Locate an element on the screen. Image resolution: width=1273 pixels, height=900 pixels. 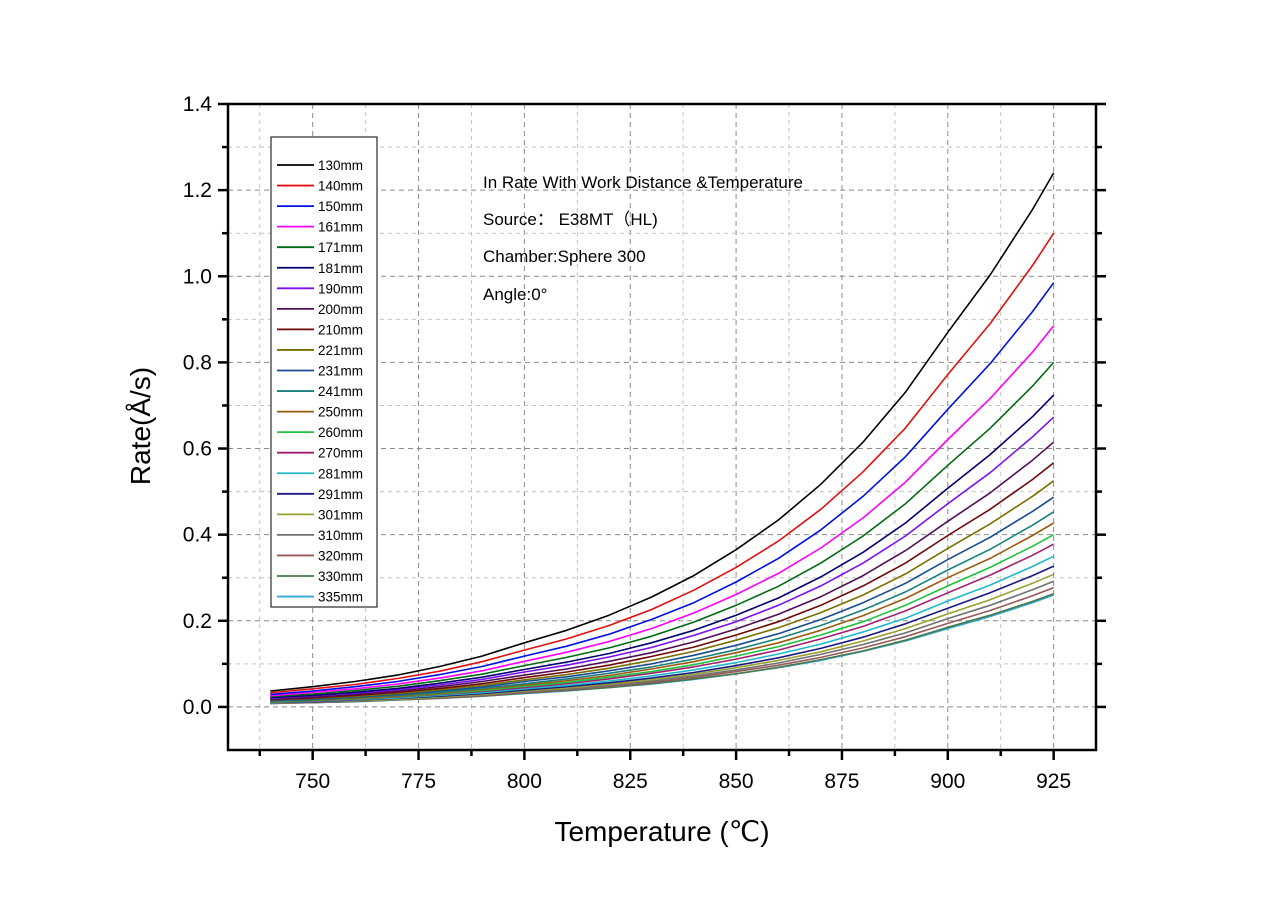
legend-item: 320mm is located at coordinates (320, 555).